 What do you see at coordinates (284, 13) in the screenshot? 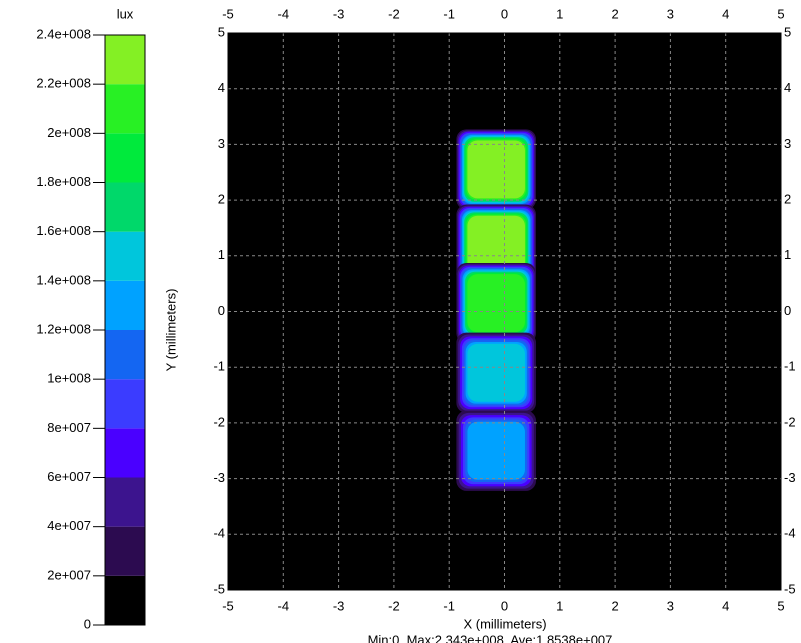
I see `x-tick-label-top: -4` at bounding box center [284, 13].